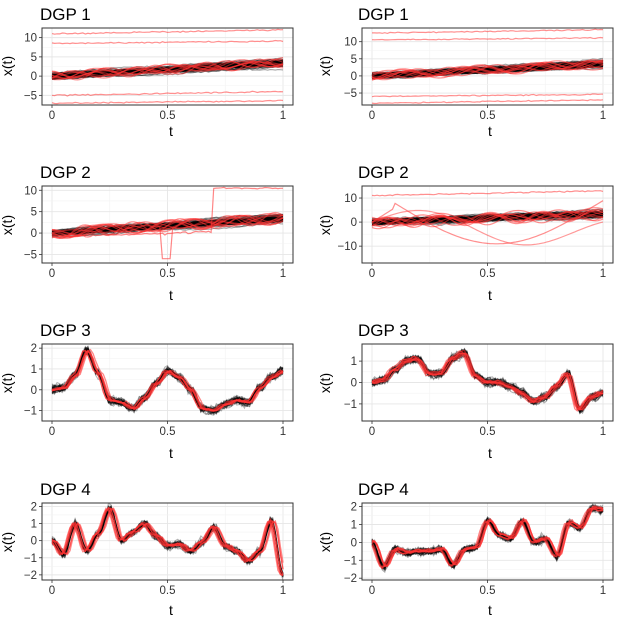 The height and width of the screenshot is (618, 622). I want to click on y-tick-label: −10, so click(347, 247).